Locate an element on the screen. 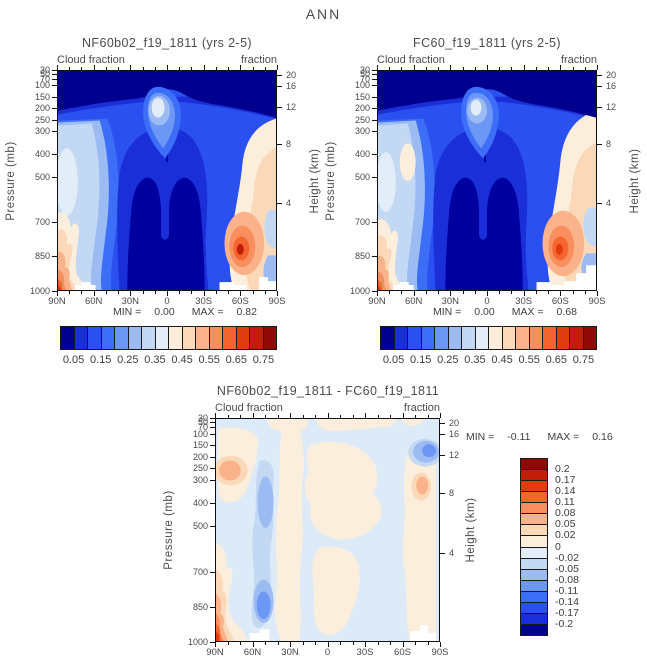  subtropical-cloud-minimum-blobs is located at coordinates (484, 233).